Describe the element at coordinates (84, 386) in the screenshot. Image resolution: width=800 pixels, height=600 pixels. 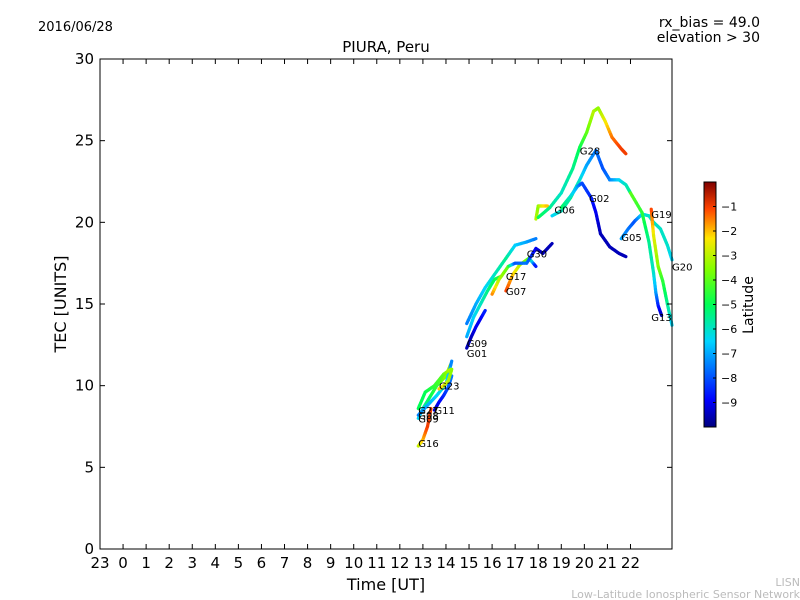
I see `y-tick-label: 10` at that location.